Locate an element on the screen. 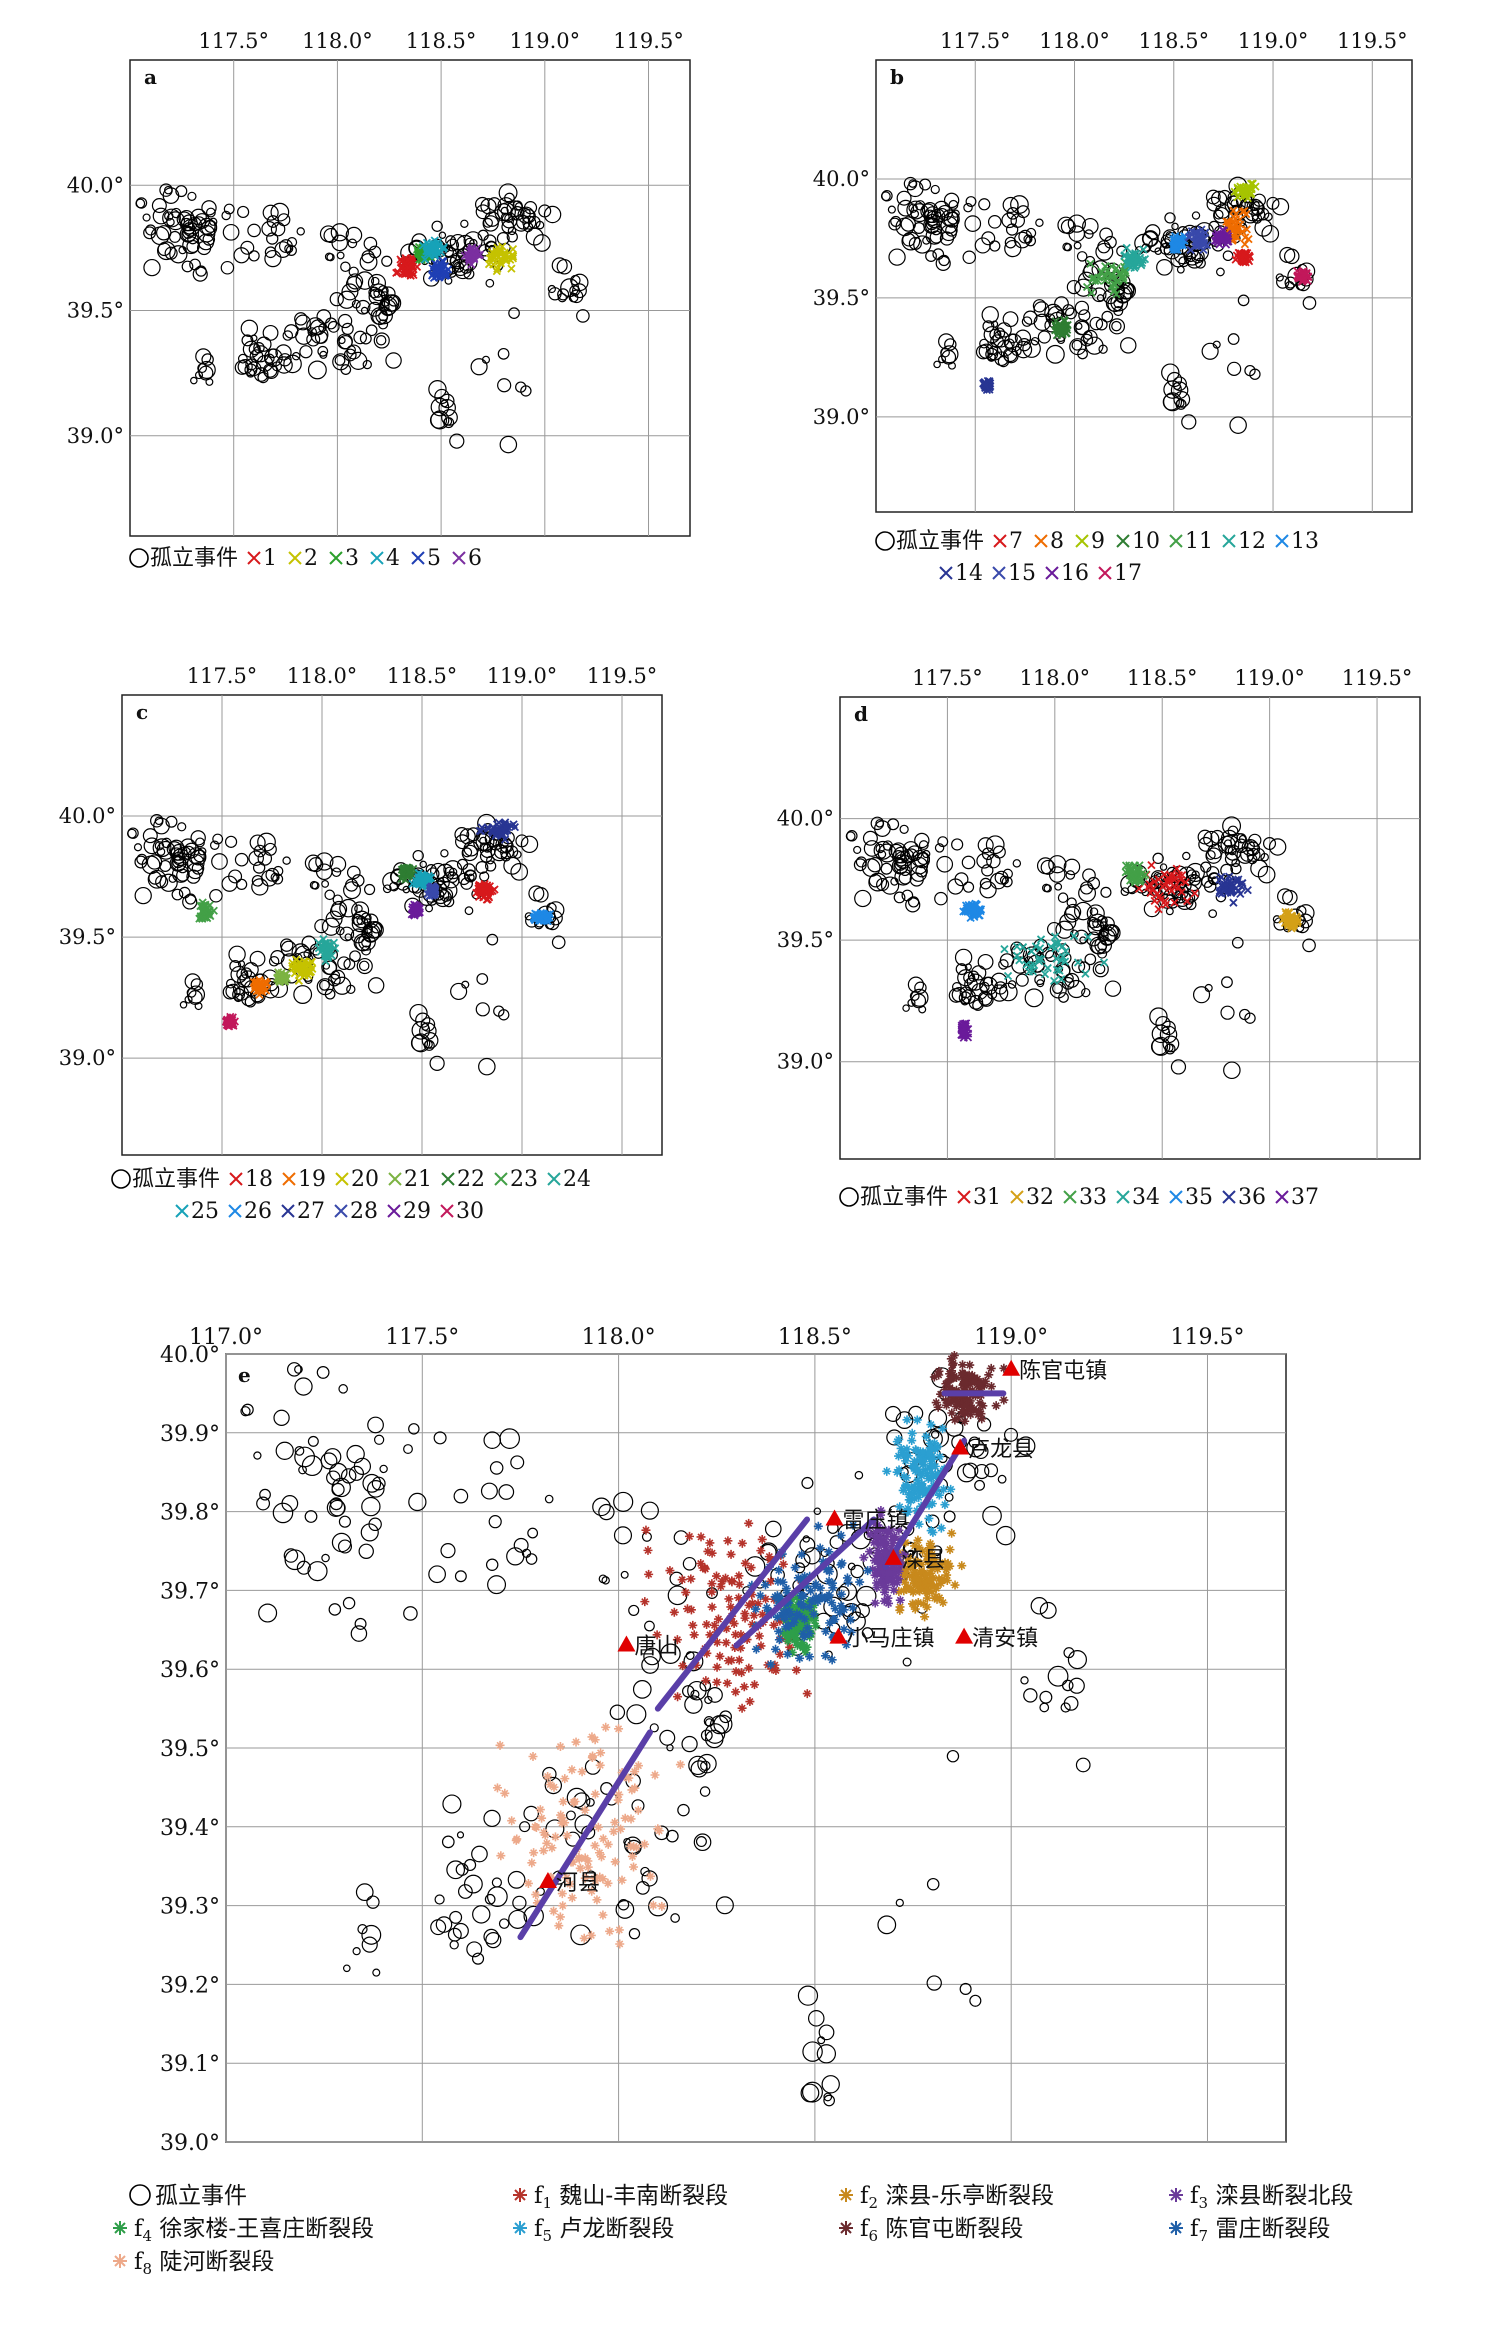 This screenshot has width=1500, height=2330. x-tick-label: 119.0° is located at coordinates (522, 676).